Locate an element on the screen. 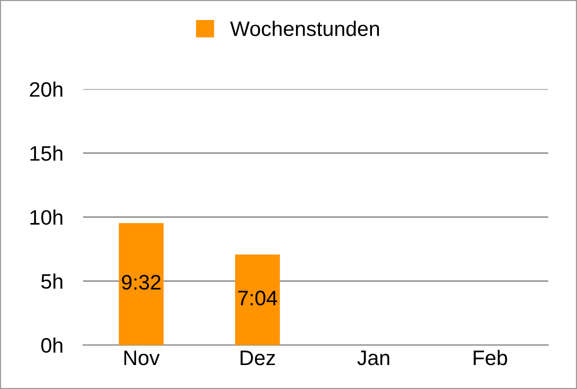 The width and height of the screenshot is (577, 389). x-tick-label: Feb is located at coordinates (491, 358).